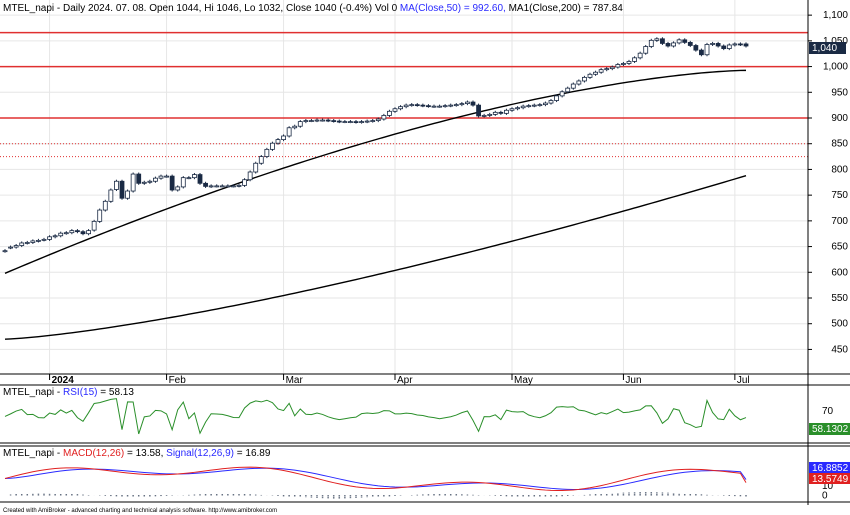 This screenshot has width=850, height=515. What do you see at coordinates (399, 380) in the screenshot?
I see `date-x-axis: 2024 Feb Mar Apr May Jun Jul` at bounding box center [399, 380].